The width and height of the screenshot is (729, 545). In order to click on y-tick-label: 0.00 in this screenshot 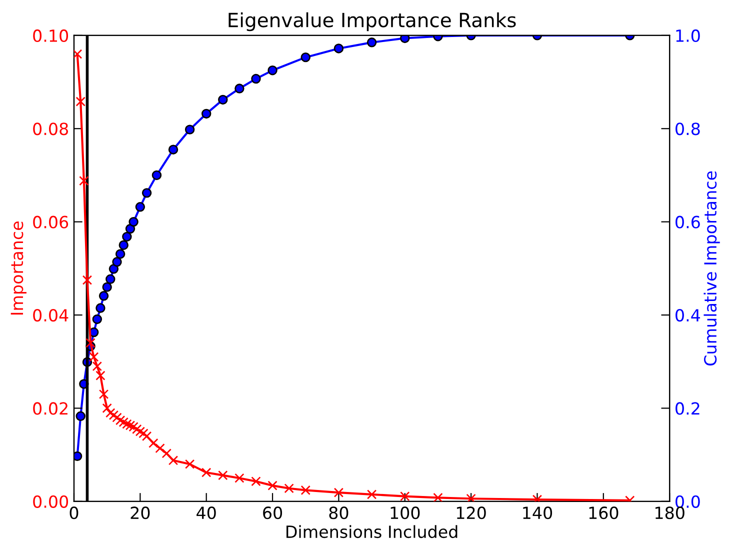, I will do `click(50, 501)`.